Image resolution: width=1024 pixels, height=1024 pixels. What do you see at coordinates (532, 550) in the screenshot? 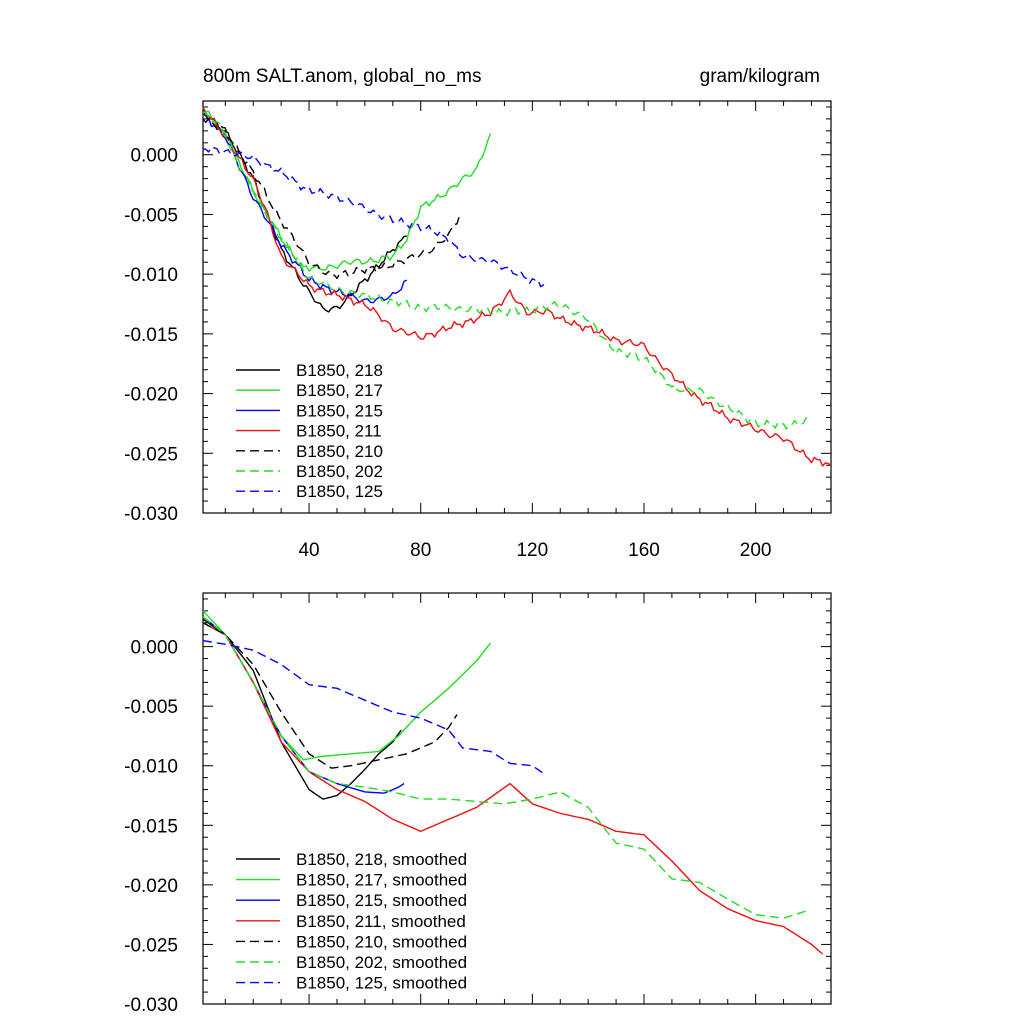
I see `x-tick-label: 120` at bounding box center [532, 550].